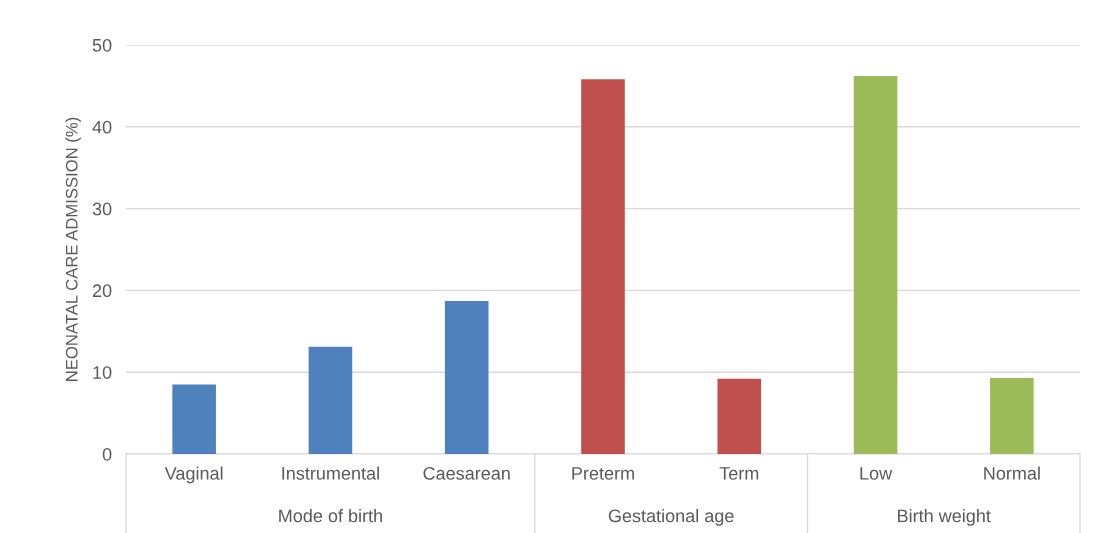 Image resolution: width=1096 pixels, height=533 pixels. What do you see at coordinates (193, 475) in the screenshot?
I see `x-tick-label: Vaginal` at bounding box center [193, 475].